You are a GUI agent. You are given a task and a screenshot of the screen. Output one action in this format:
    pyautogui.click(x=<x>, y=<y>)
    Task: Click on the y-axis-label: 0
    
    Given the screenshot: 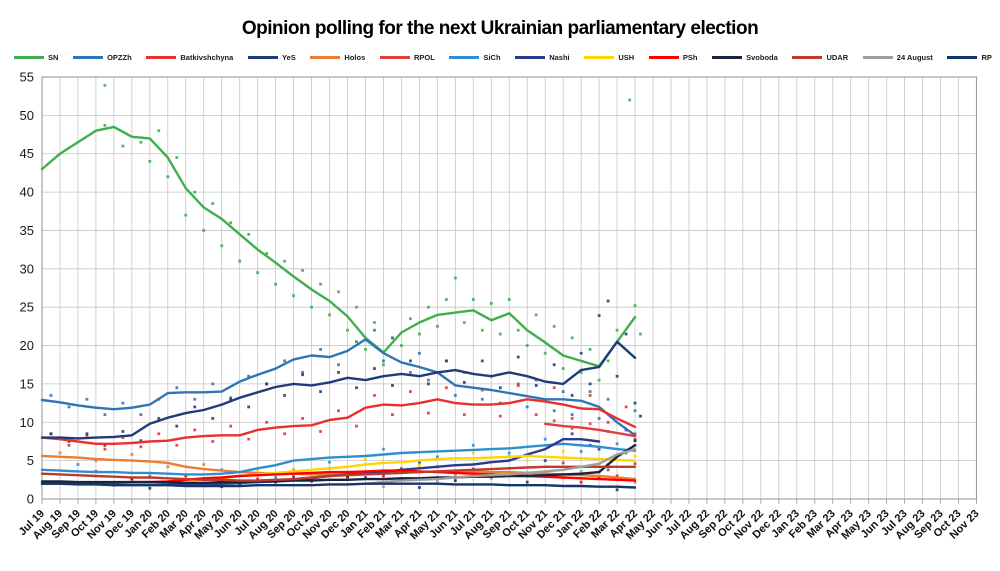 What is the action you would take?
    pyautogui.click(x=30, y=499)
    